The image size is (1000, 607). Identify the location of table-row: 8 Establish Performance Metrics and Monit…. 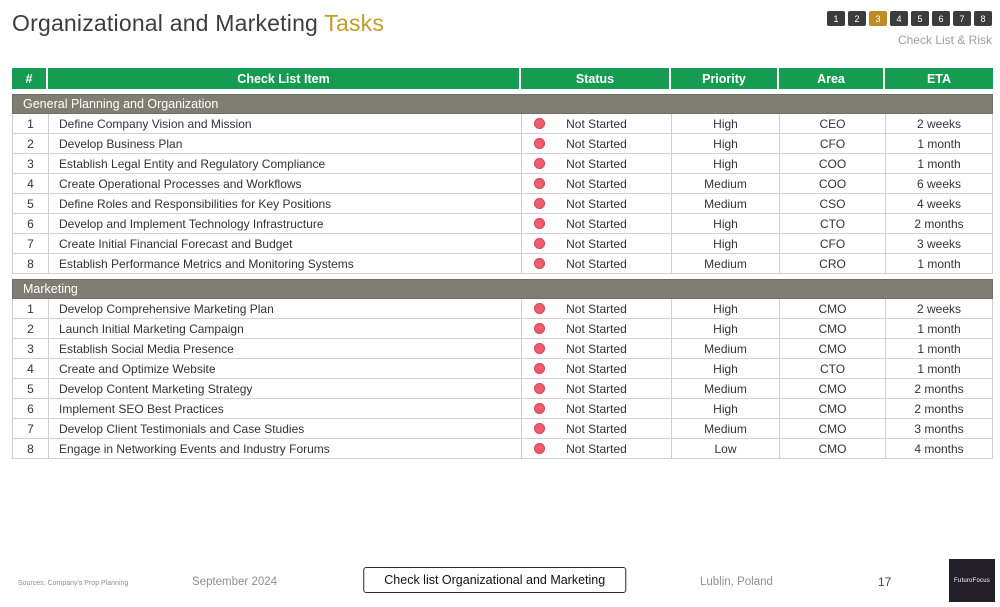
(502, 264).